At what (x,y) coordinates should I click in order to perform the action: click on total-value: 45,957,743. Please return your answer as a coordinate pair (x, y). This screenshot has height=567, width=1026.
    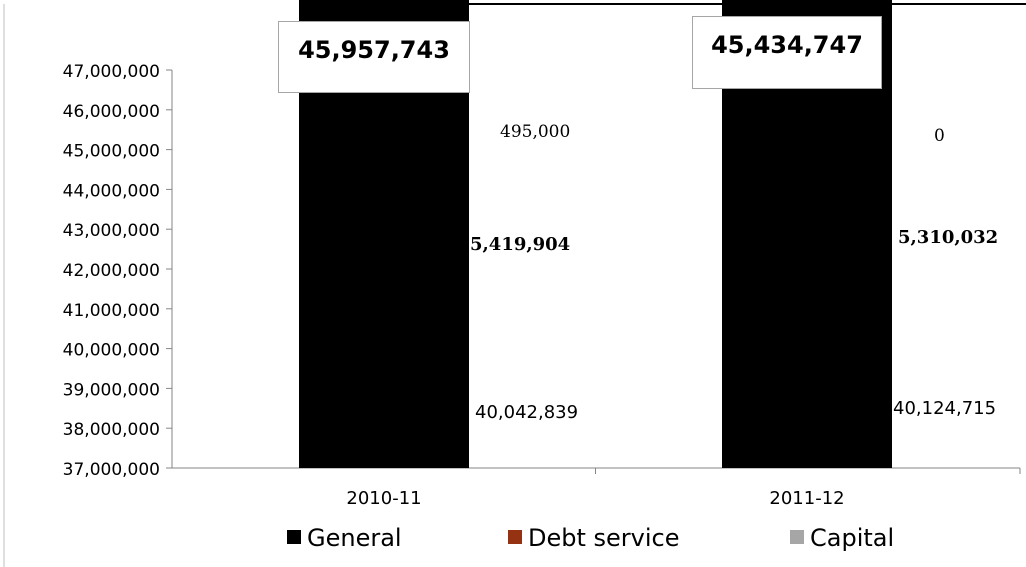
    Looking at the image, I should click on (374, 50).